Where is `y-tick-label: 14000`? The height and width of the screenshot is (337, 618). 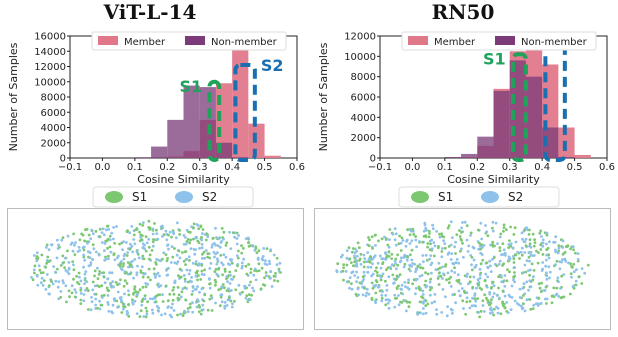
y-tick-label: 14000 is located at coordinates (50, 52).